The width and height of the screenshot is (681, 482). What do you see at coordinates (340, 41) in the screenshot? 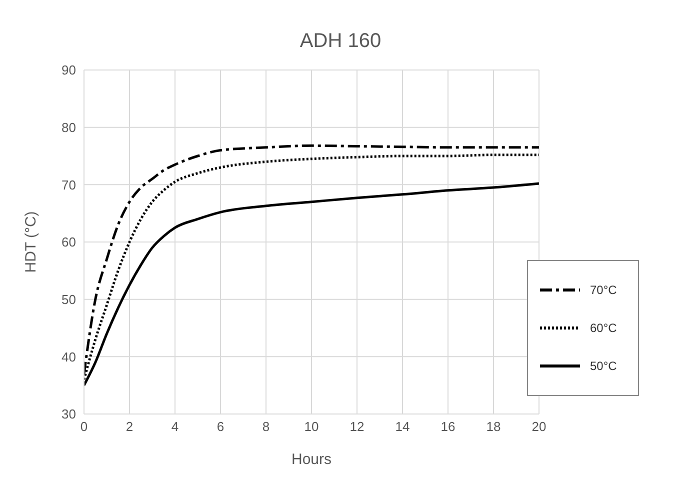
I see `chart-title: ADH 160` at bounding box center [340, 41].